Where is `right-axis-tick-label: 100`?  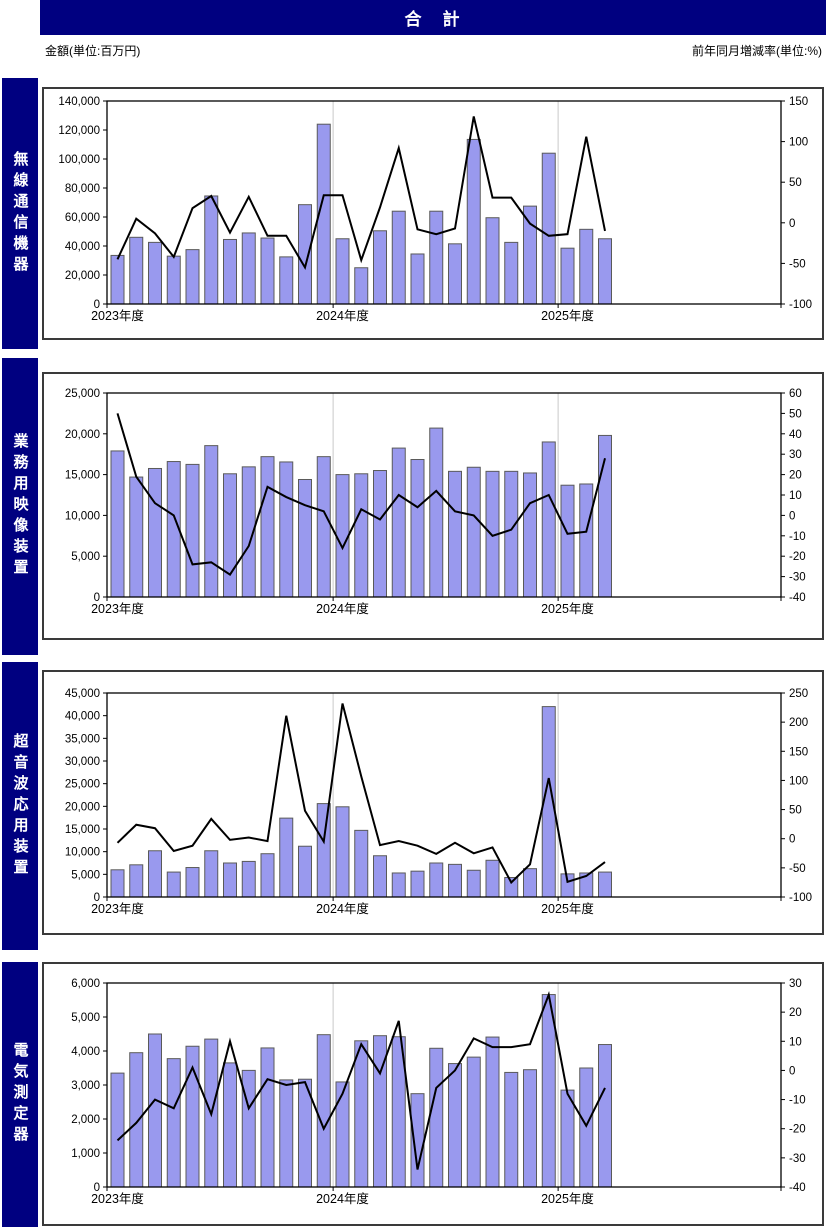 right-axis-tick-label: 100 is located at coordinates (798, 781).